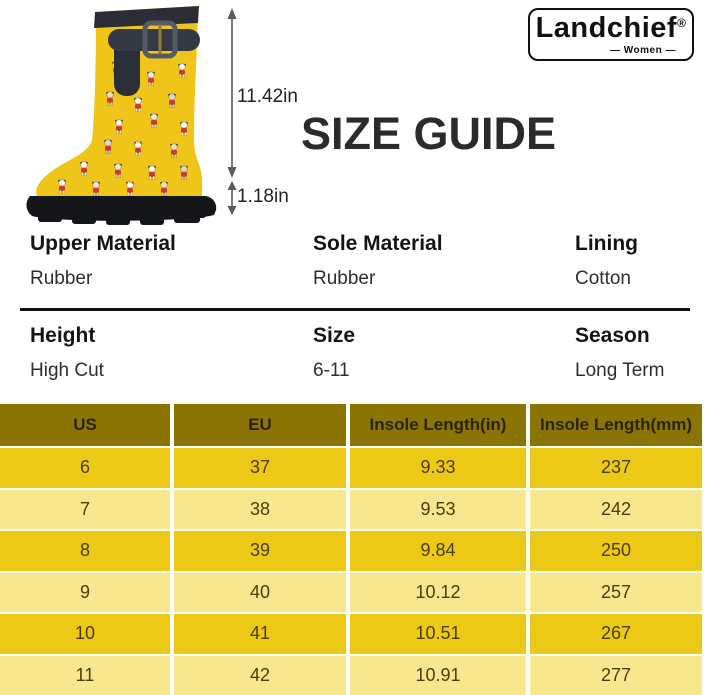  I want to click on brand-name: Landchief®, so click(611, 28).